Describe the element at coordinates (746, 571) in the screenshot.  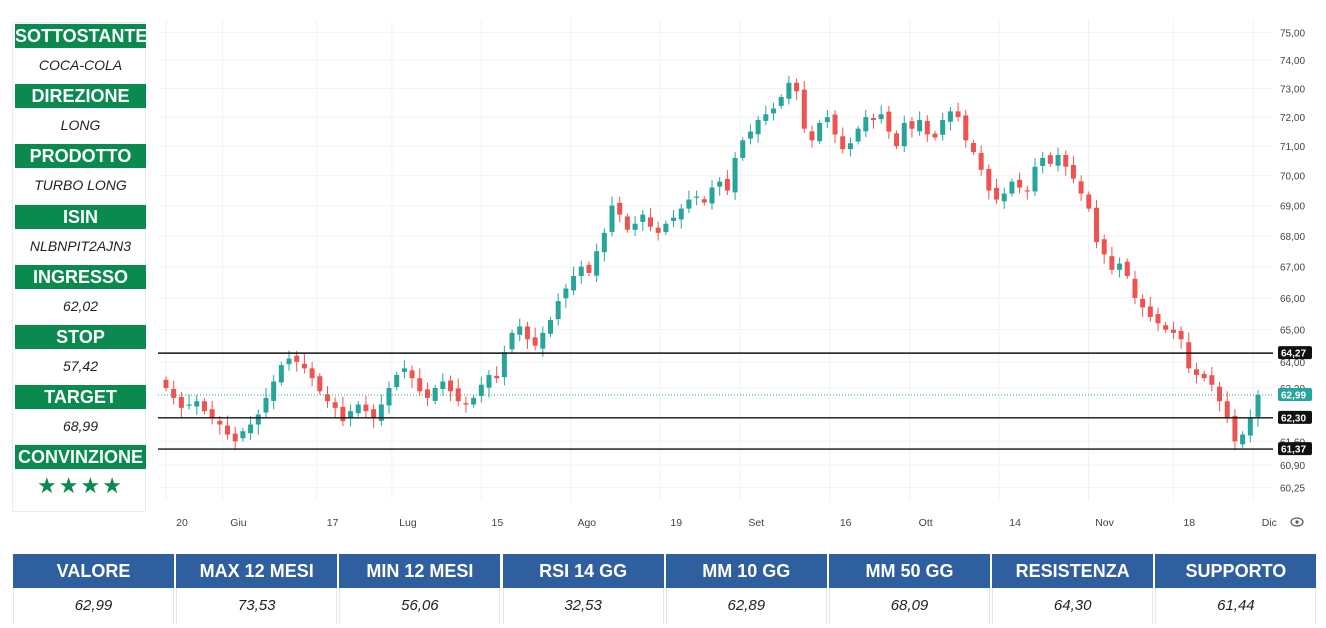
I see `stat-header: MM 10 GG` at that location.